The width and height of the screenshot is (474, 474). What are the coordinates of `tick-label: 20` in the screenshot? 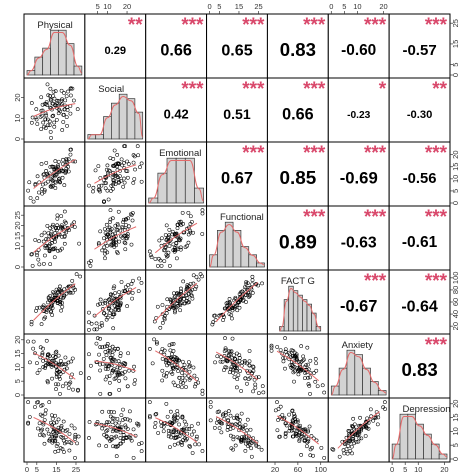 It's located at (275, 469).